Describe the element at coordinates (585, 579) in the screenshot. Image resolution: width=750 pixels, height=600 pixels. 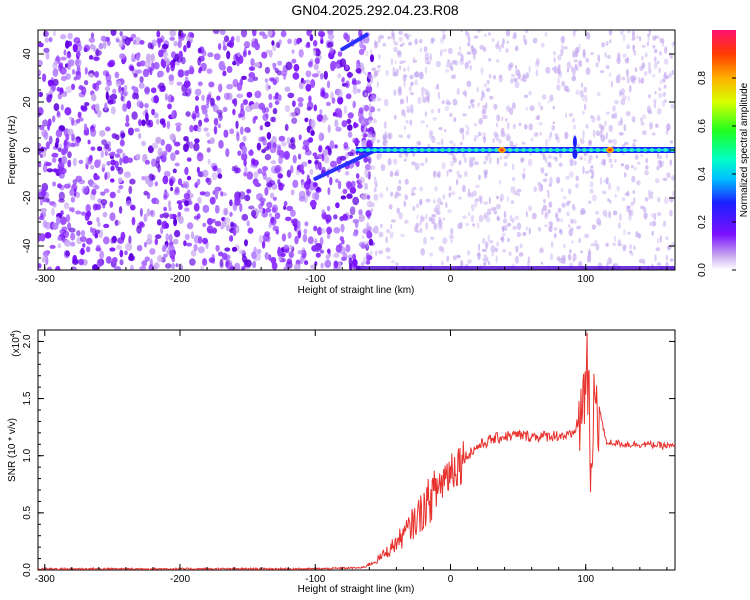
I see `x-tick-label: 100` at that location.